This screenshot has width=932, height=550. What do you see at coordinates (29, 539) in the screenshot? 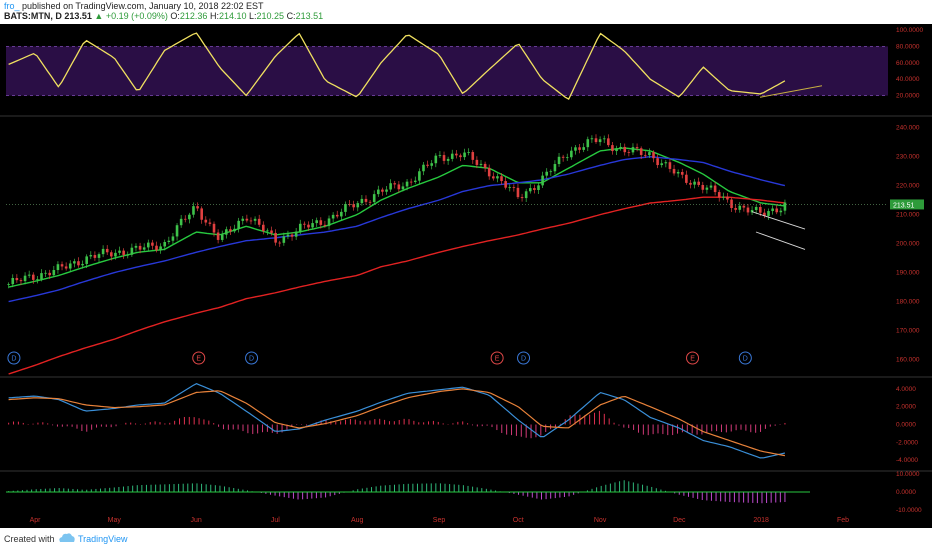
I see `created-with-text: Created with` at bounding box center [29, 539].